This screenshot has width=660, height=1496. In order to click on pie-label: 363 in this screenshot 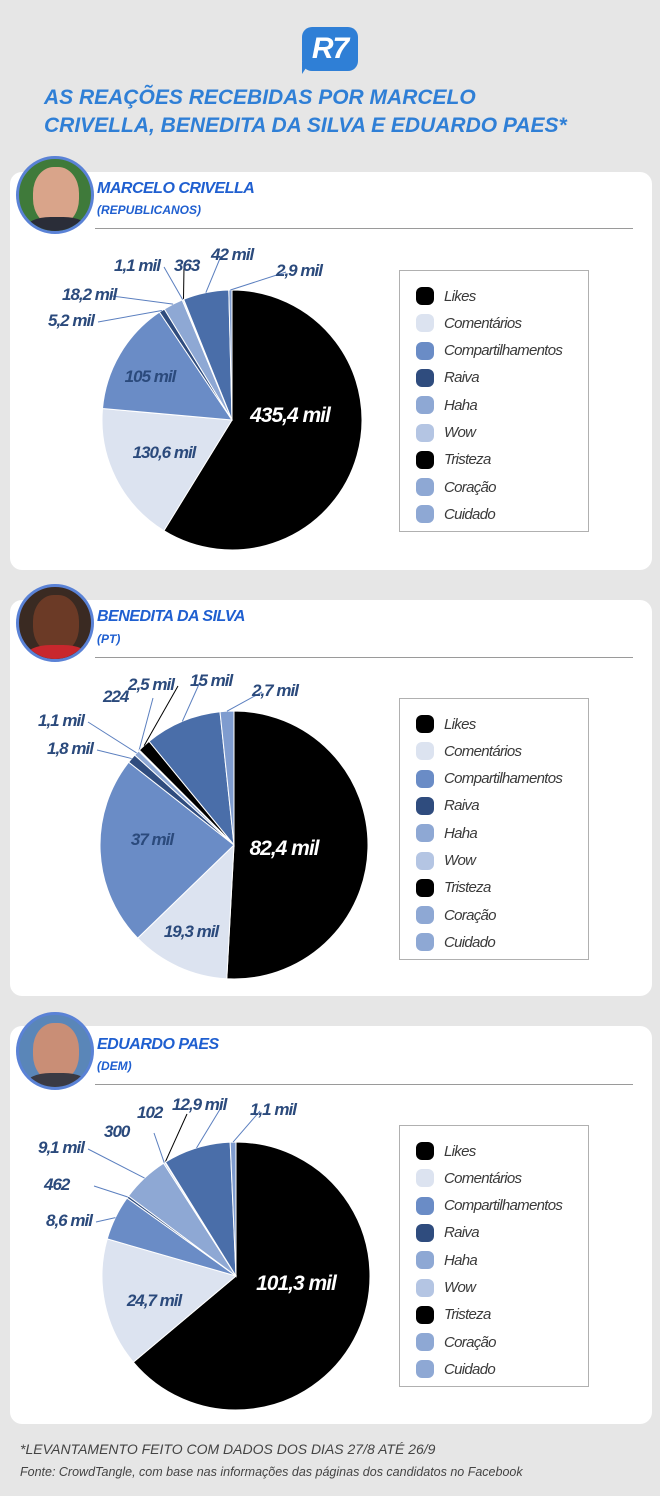, I will do `click(187, 265)`.